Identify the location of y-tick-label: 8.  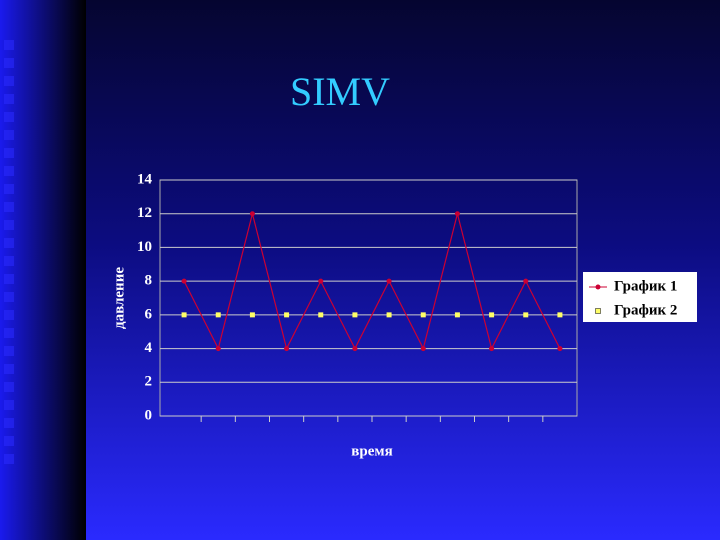
(149, 281).